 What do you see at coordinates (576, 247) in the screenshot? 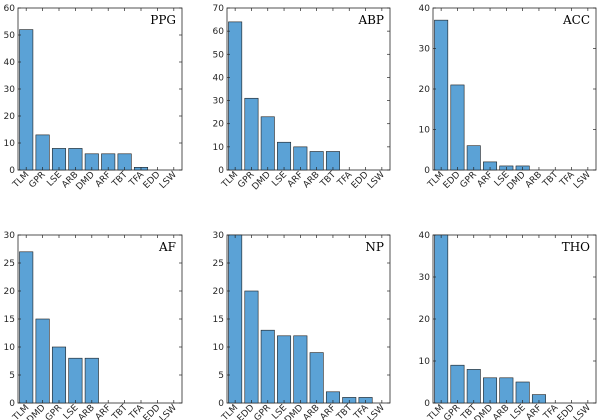
I see `panel-title: THO` at bounding box center [576, 247].